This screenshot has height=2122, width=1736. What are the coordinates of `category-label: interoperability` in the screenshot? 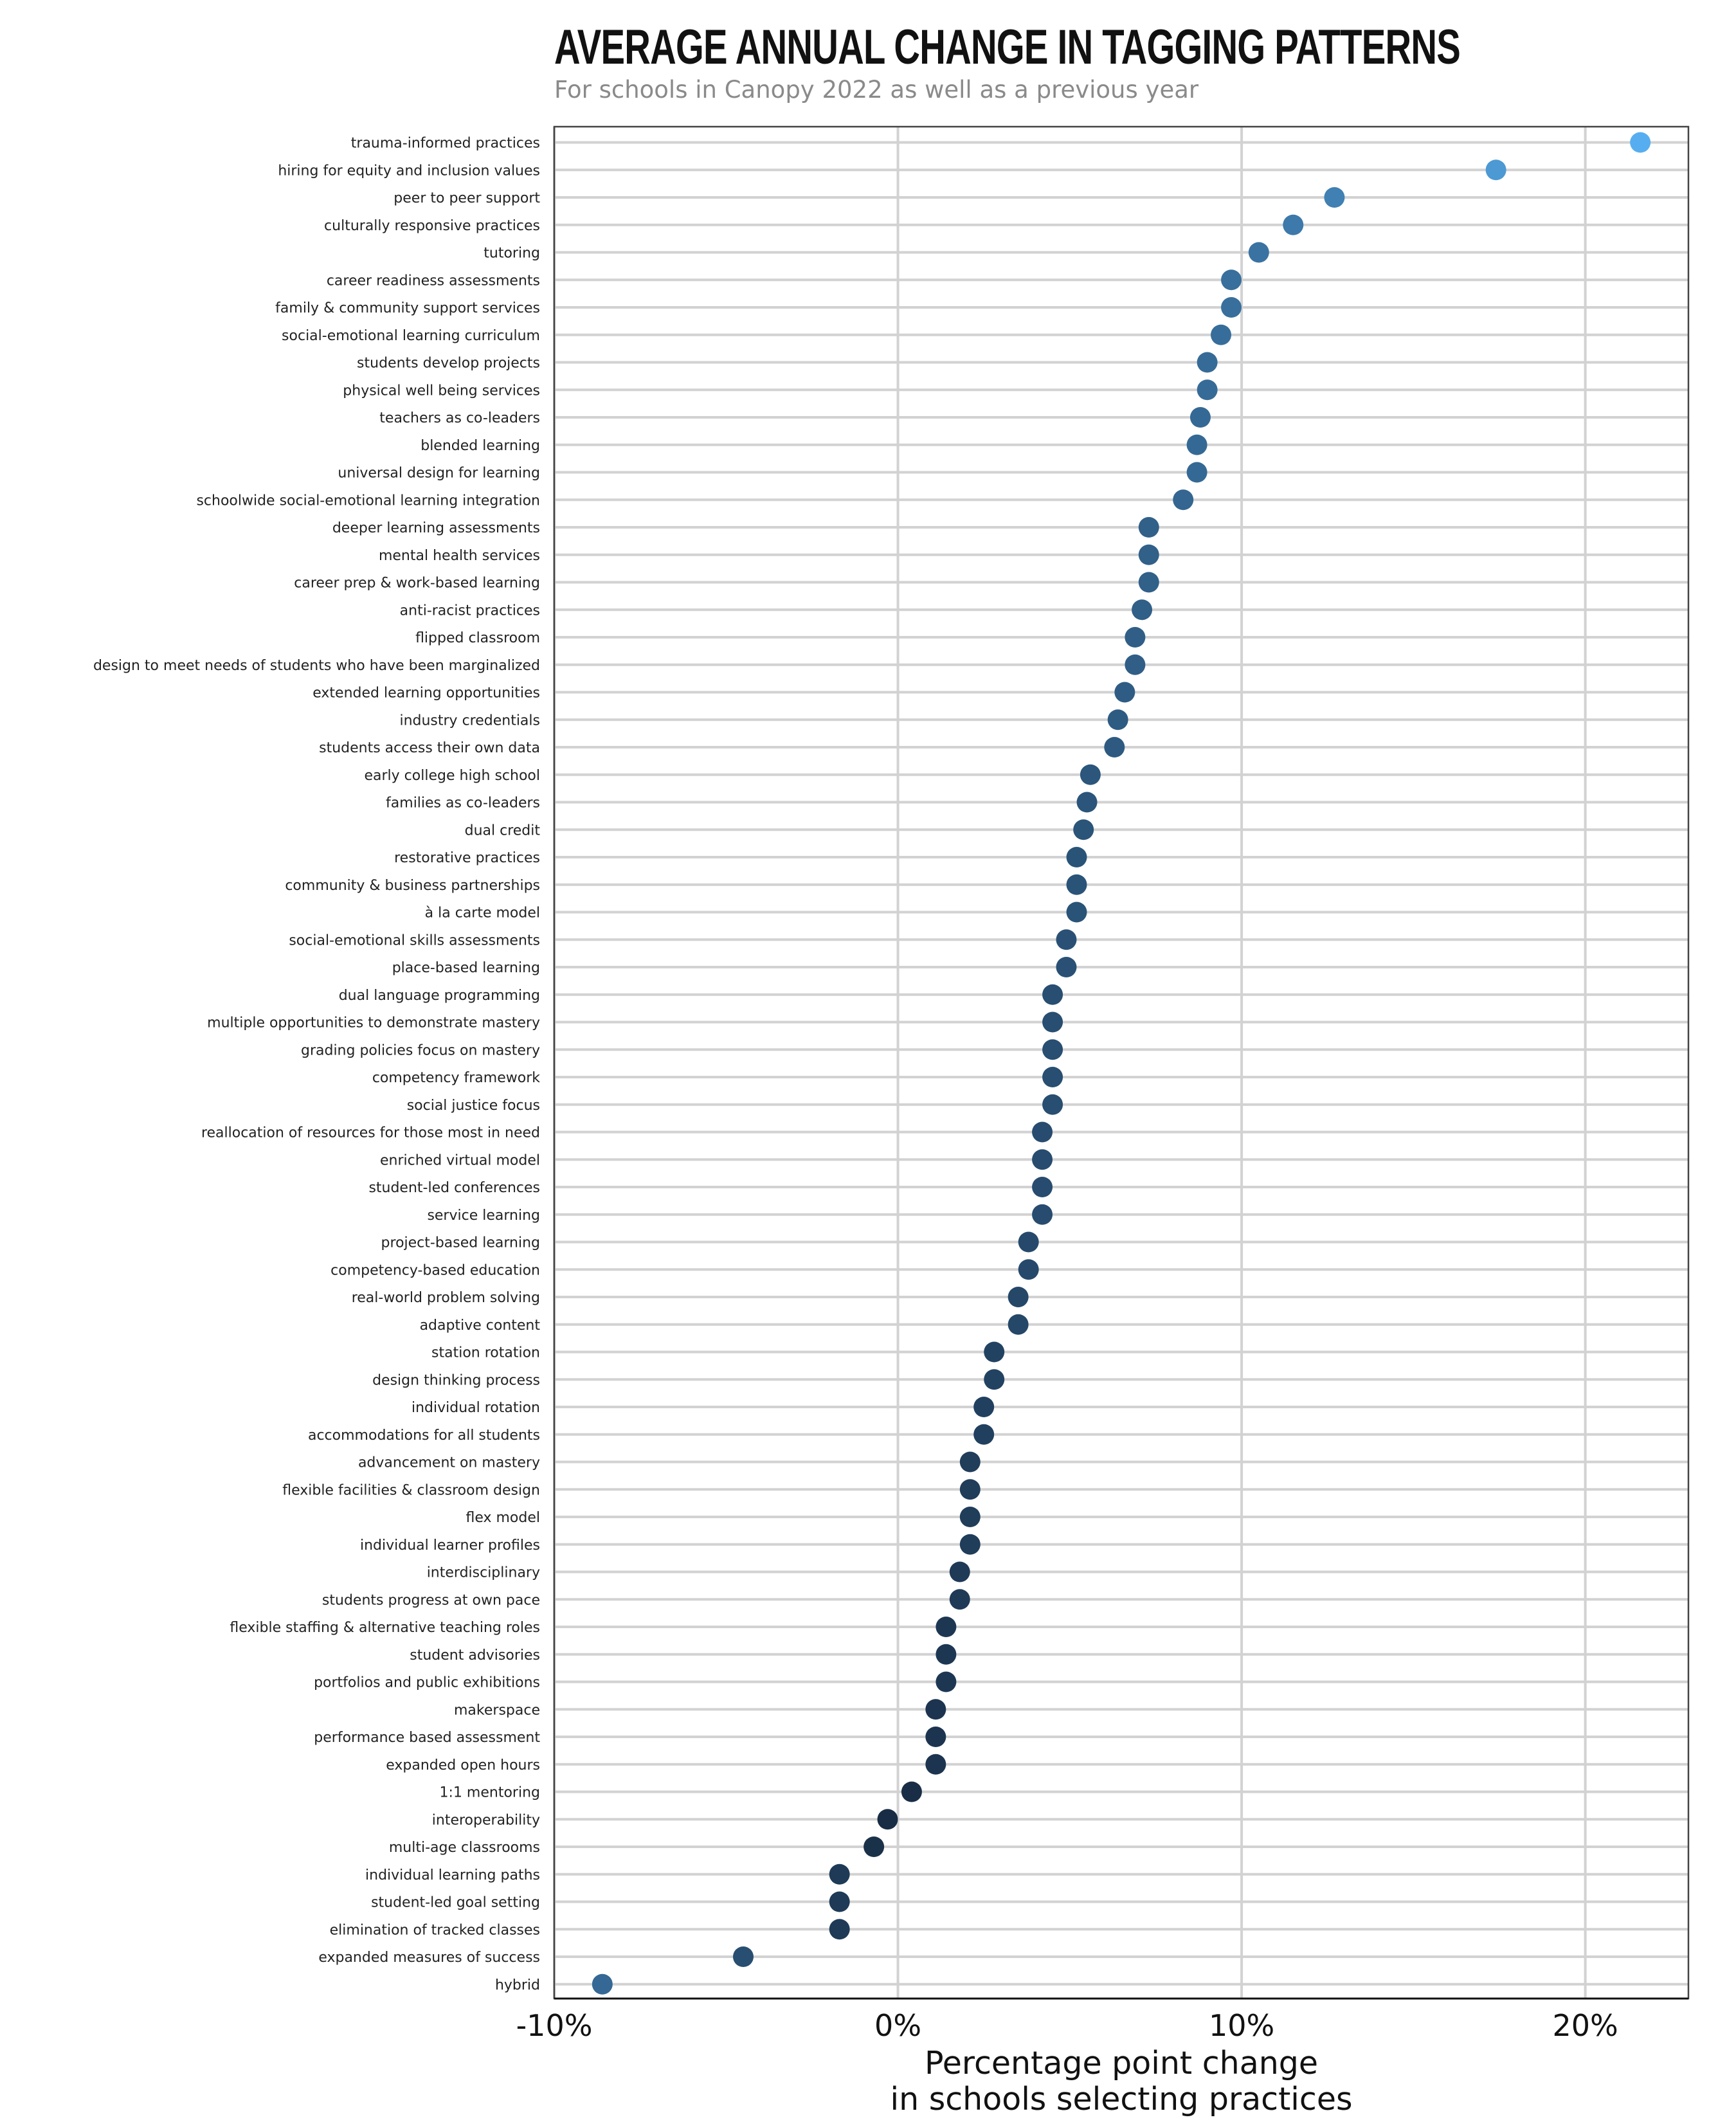 It's located at (486, 1820).